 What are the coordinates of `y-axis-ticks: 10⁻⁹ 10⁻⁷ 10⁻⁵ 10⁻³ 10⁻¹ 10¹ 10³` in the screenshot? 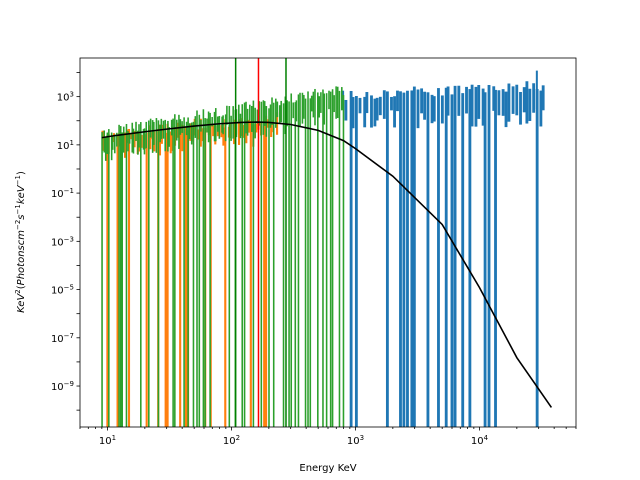 It's located at (65, 241).